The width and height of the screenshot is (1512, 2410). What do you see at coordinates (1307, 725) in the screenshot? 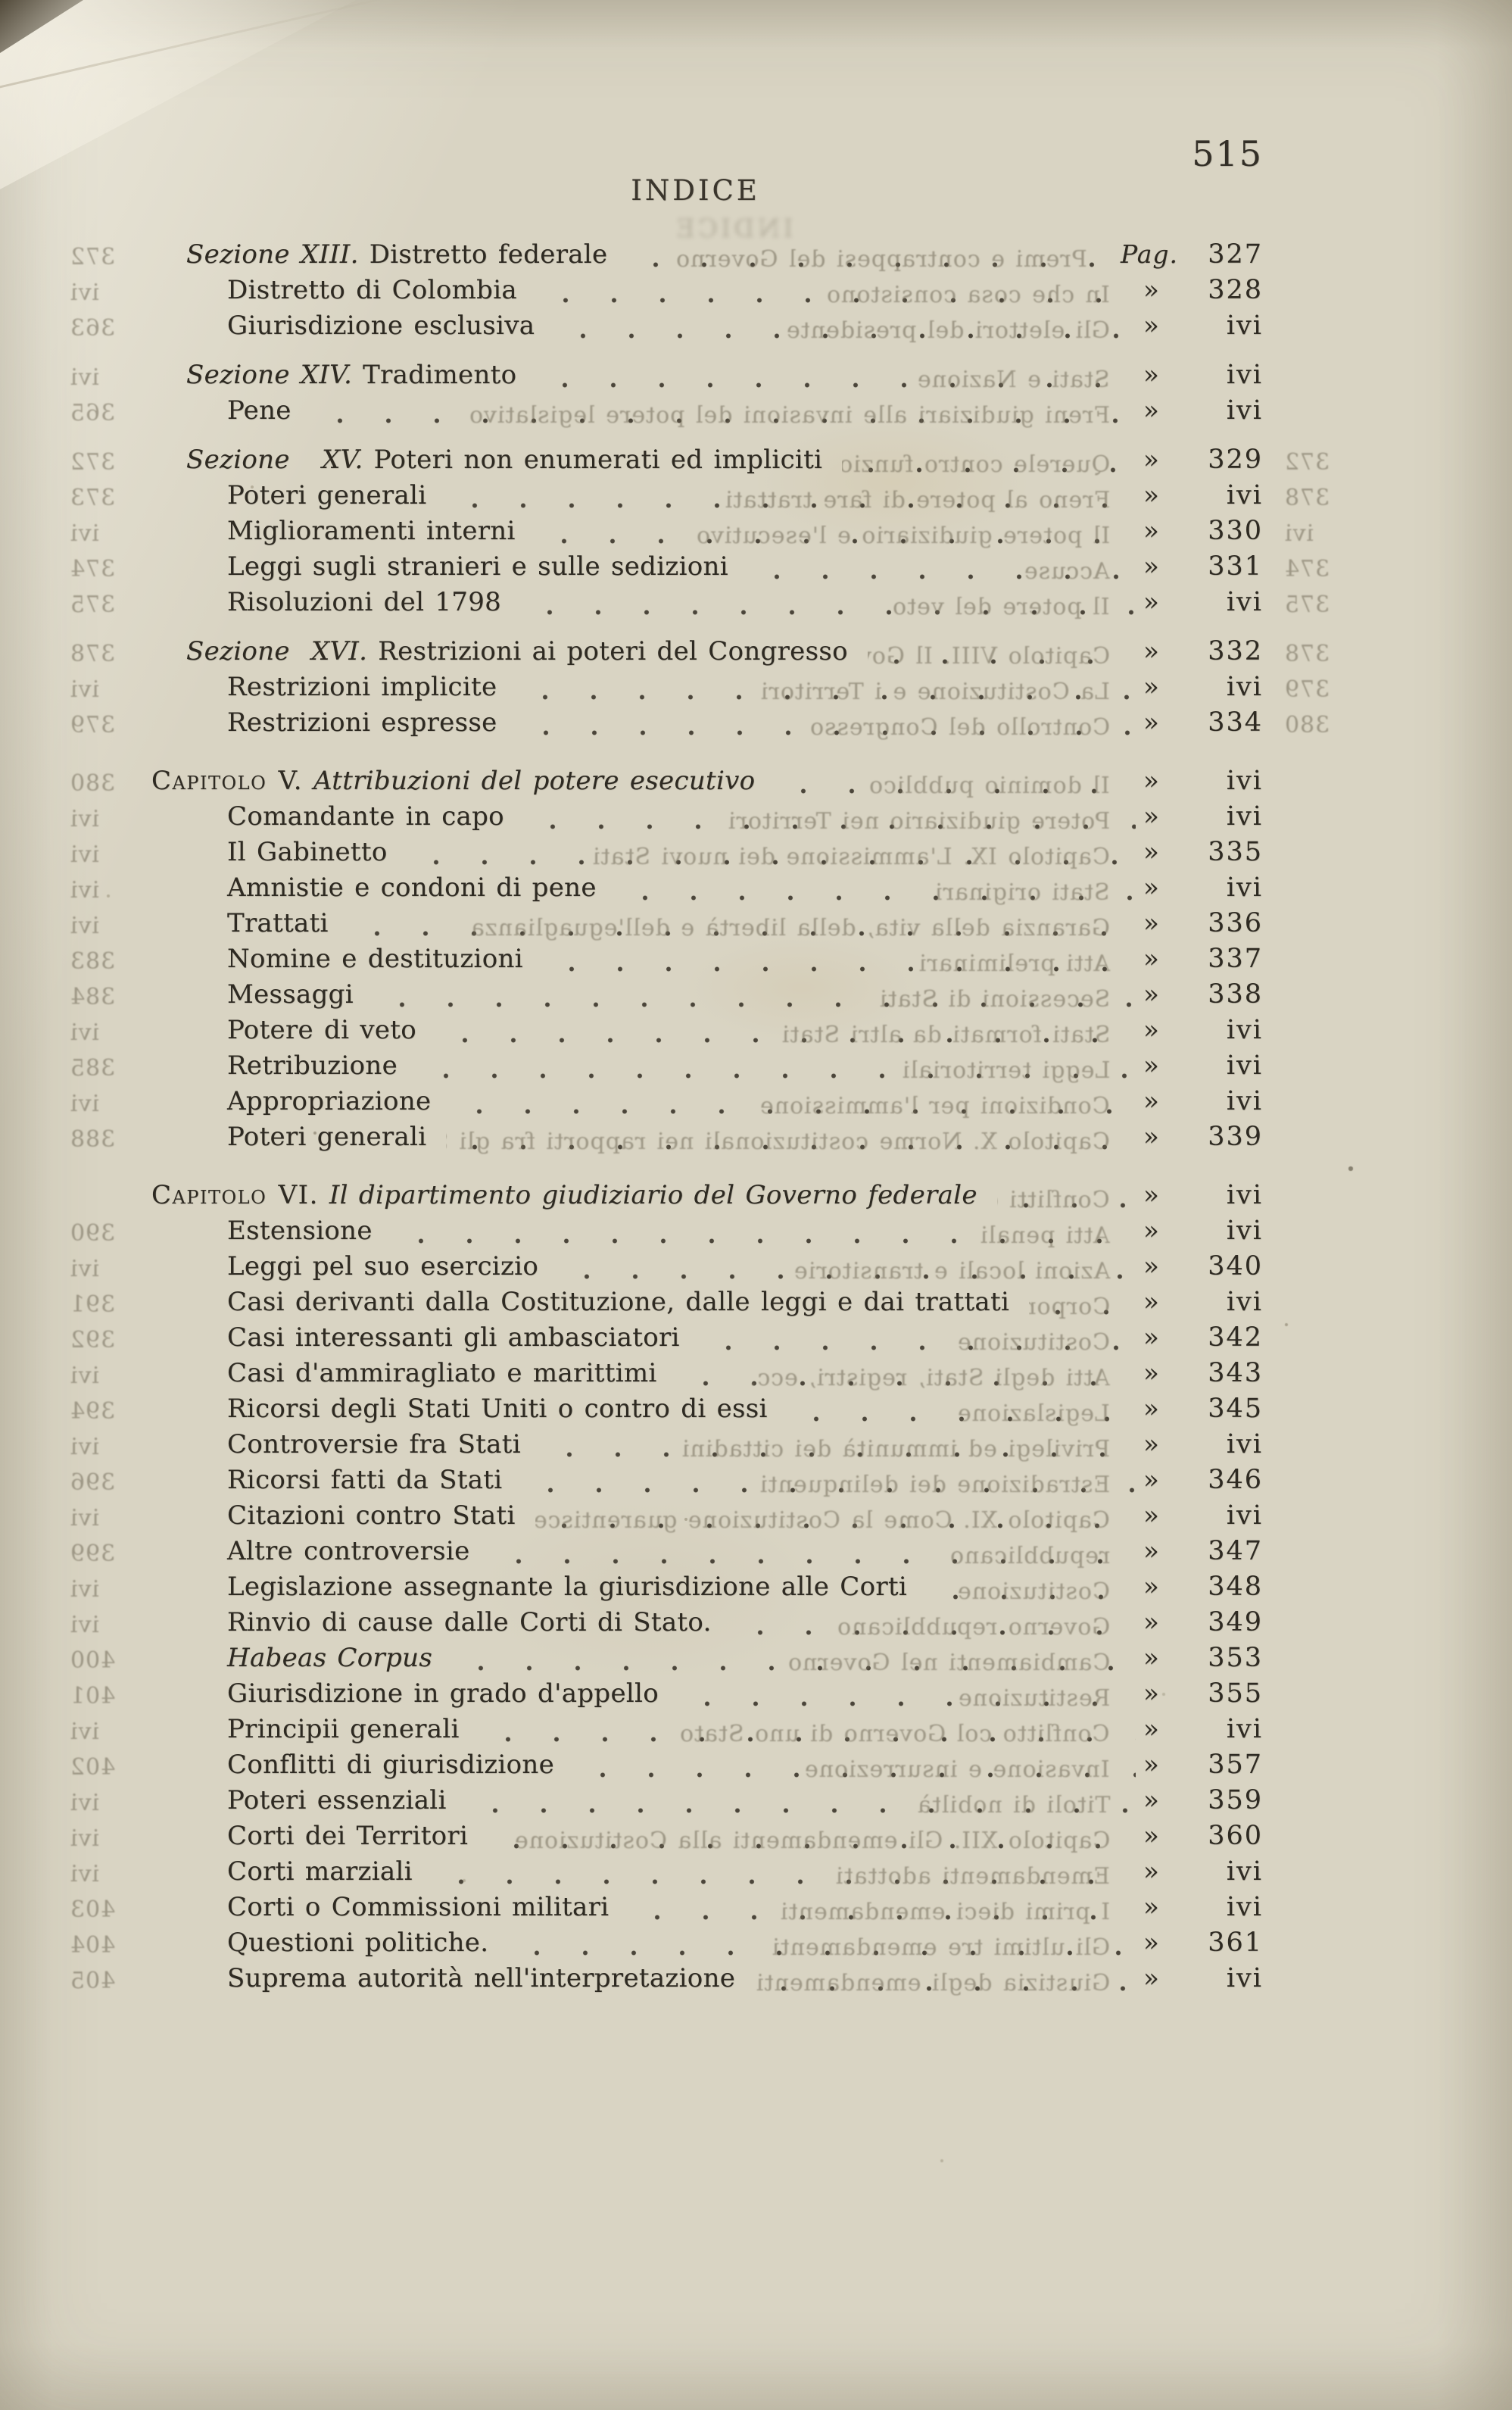
I see `bleed-through-right-number: 380` at bounding box center [1307, 725].